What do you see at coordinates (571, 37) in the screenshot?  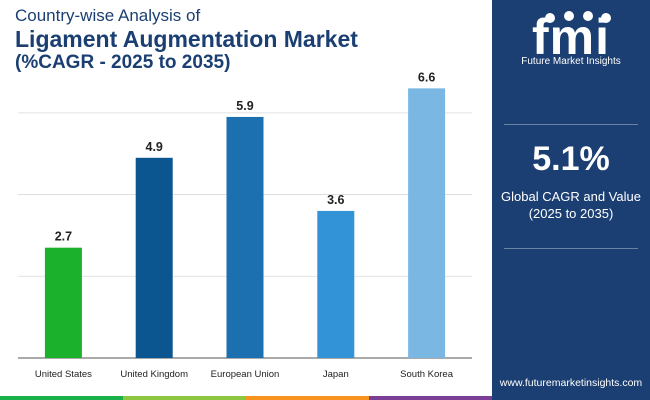 I see `fmi-logo: fmi` at bounding box center [571, 37].